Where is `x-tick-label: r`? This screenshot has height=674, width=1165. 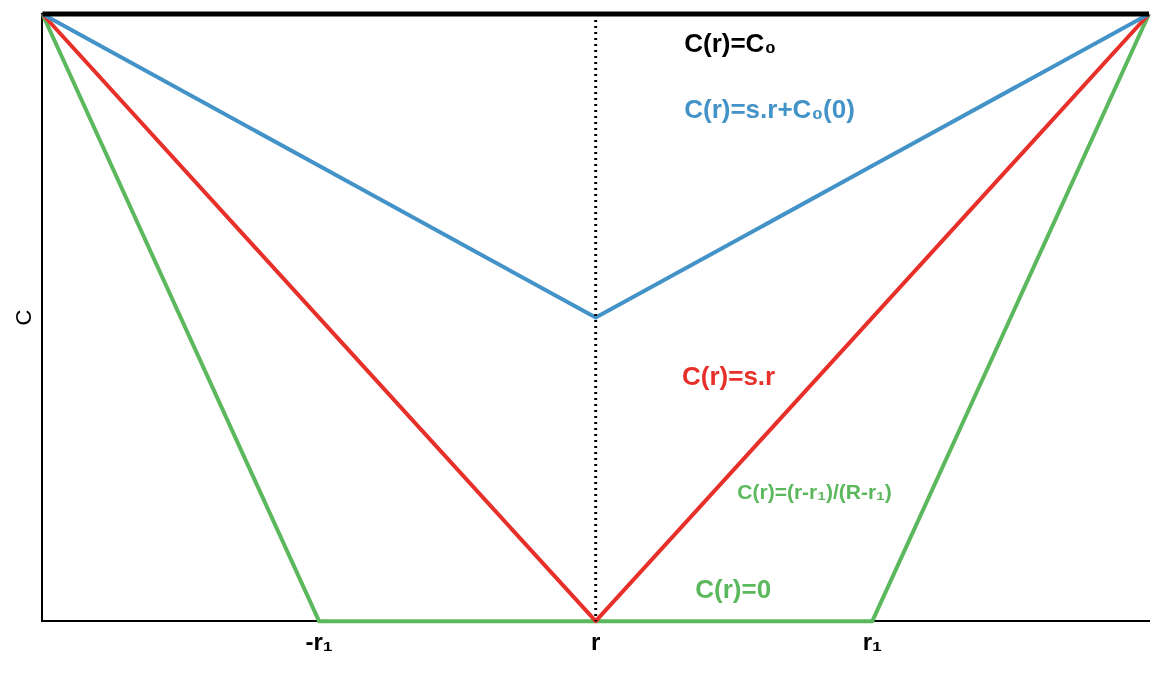
x-tick-label: r is located at coordinates (596, 642).